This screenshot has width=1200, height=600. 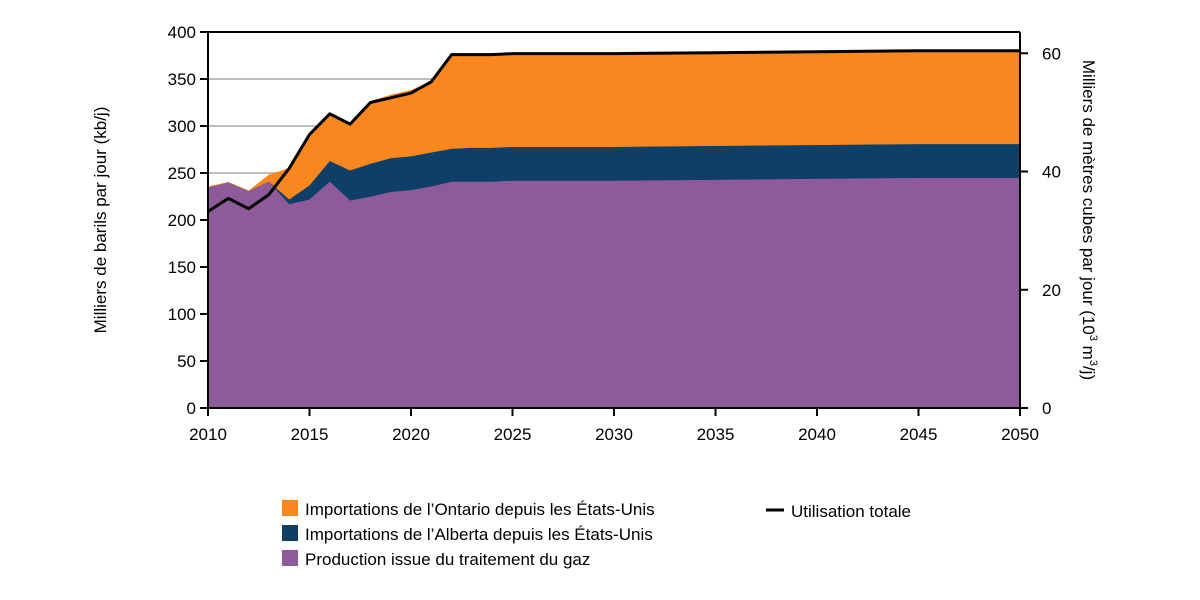 What do you see at coordinates (411, 434) in the screenshot?
I see `x-tick-label-2020: 2020` at bounding box center [411, 434].